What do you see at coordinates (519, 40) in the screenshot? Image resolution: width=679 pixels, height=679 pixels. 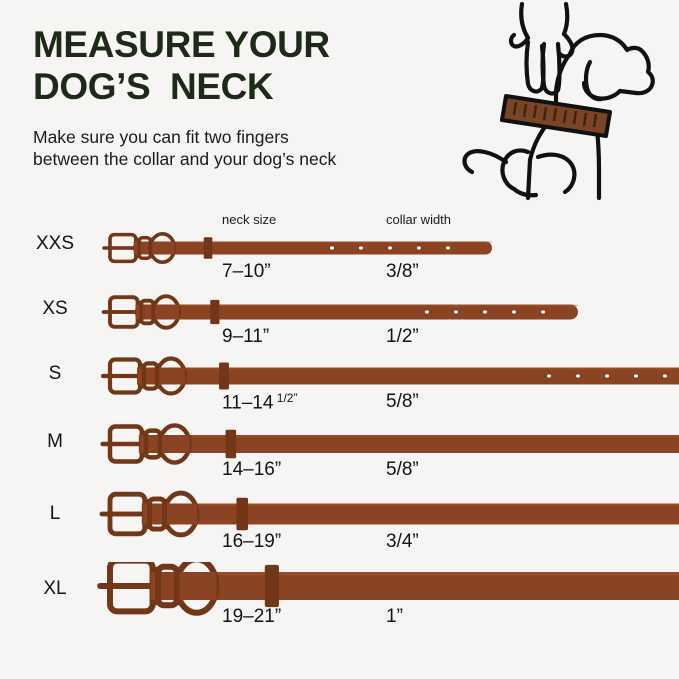 I see `hand-thumb` at bounding box center [519, 40].